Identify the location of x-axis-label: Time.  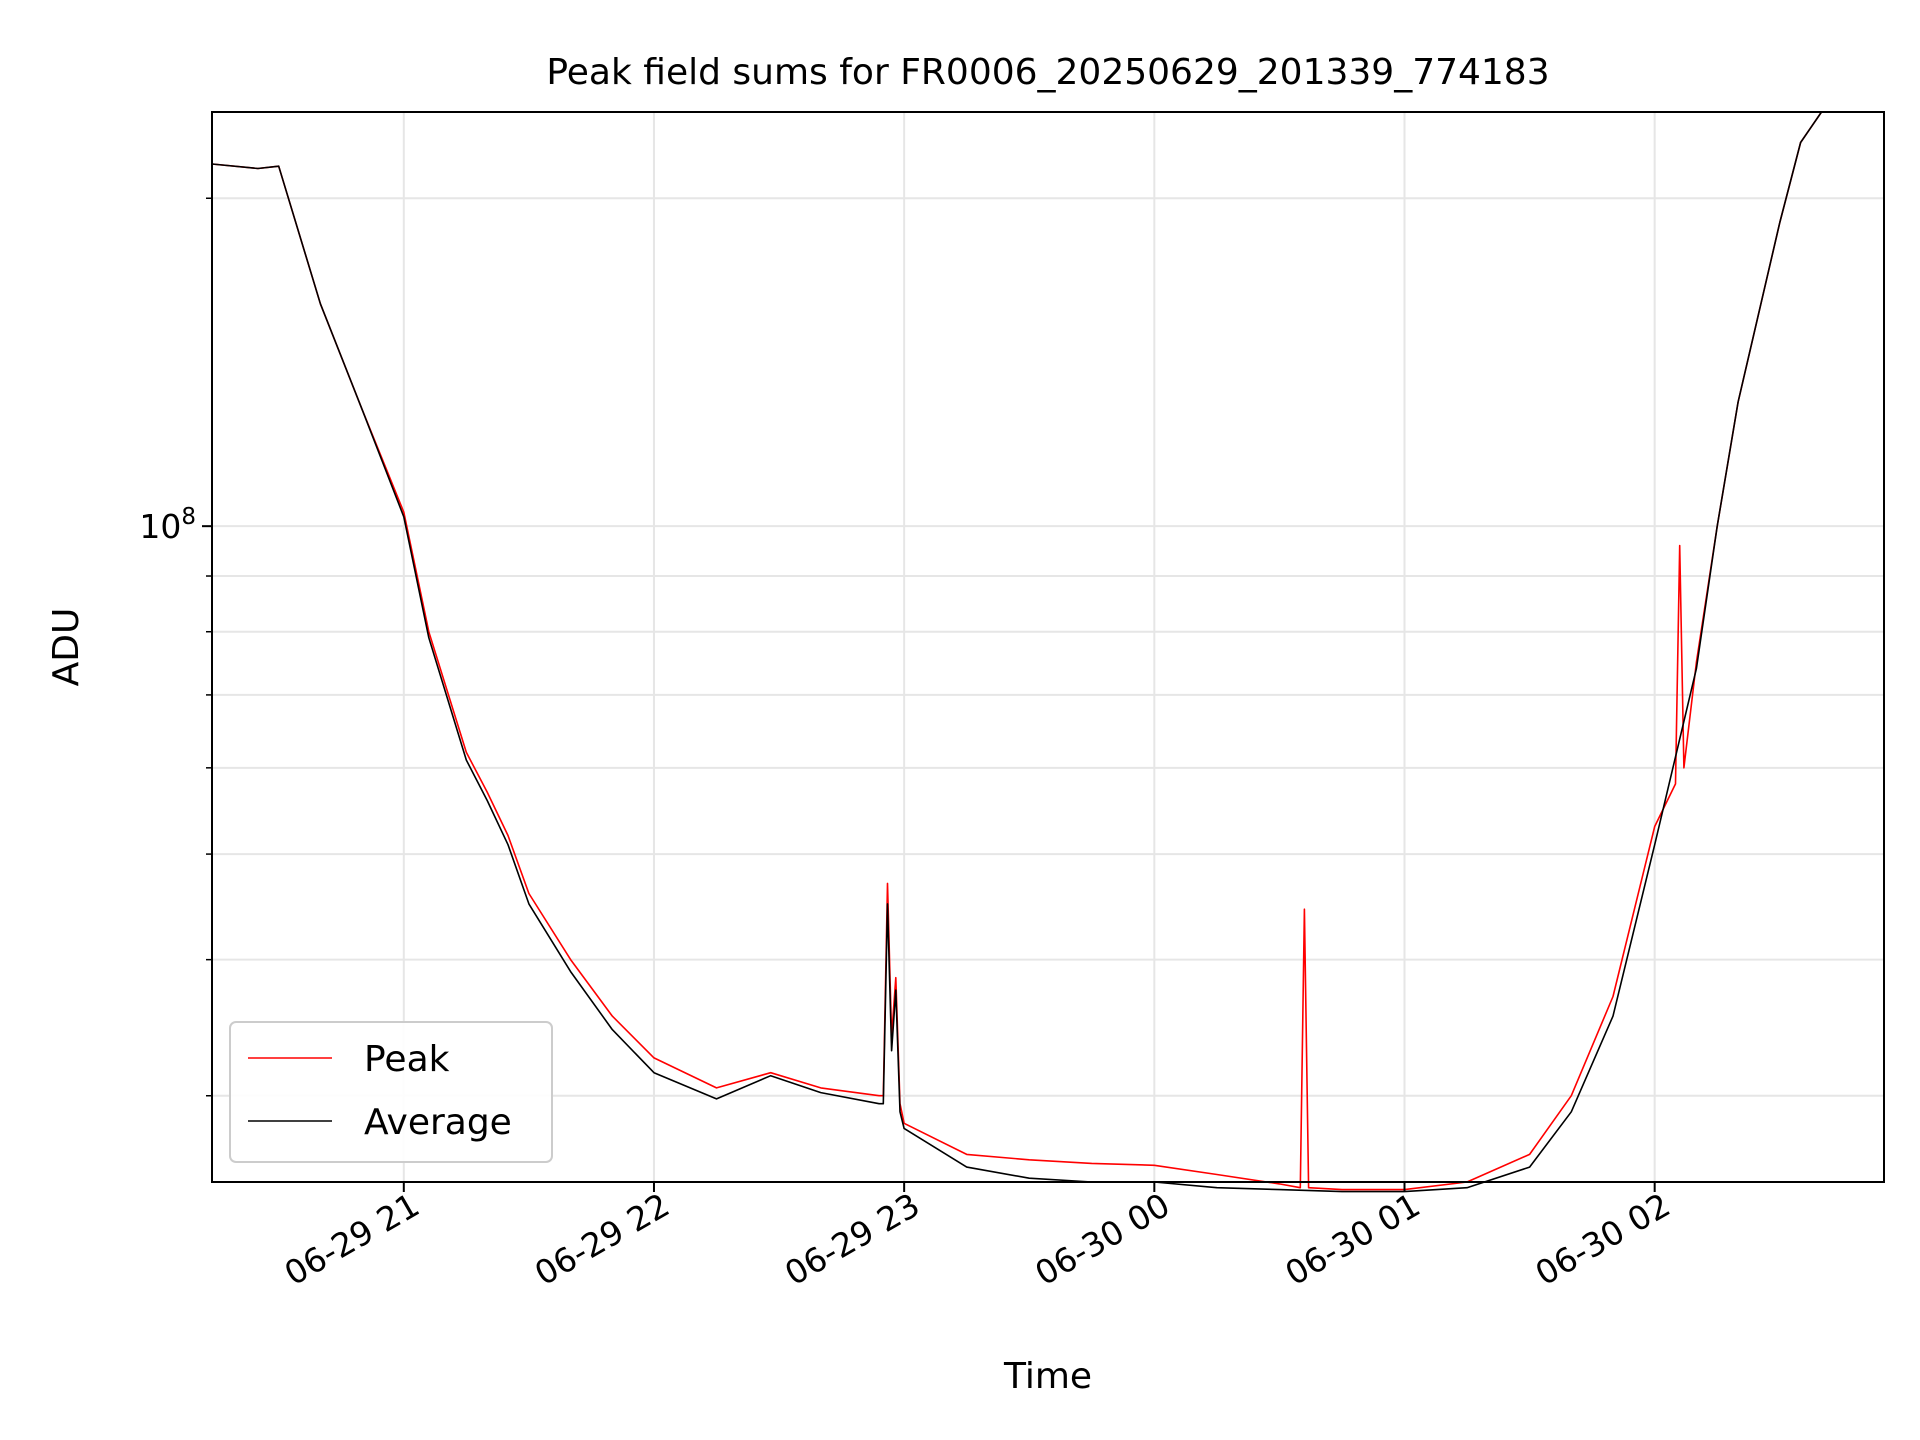
(1047, 1376).